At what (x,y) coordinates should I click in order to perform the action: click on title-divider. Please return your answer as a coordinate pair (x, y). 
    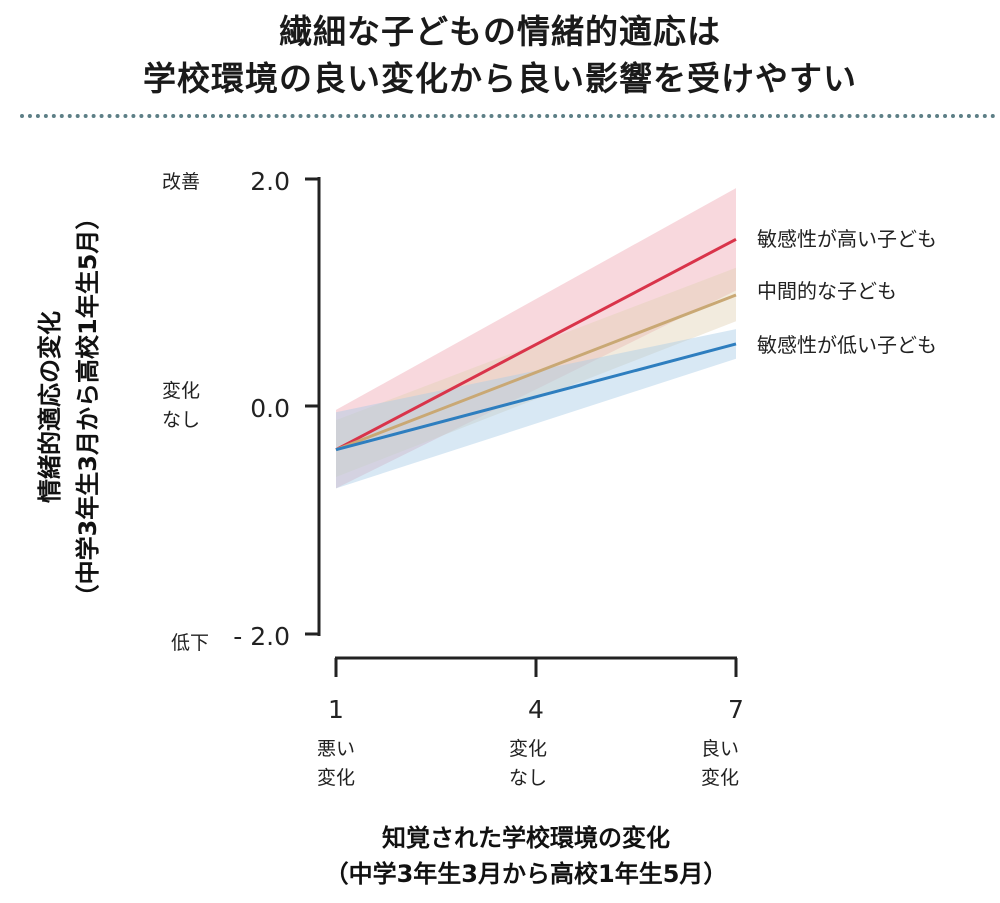
    Looking at the image, I should click on (508, 116).